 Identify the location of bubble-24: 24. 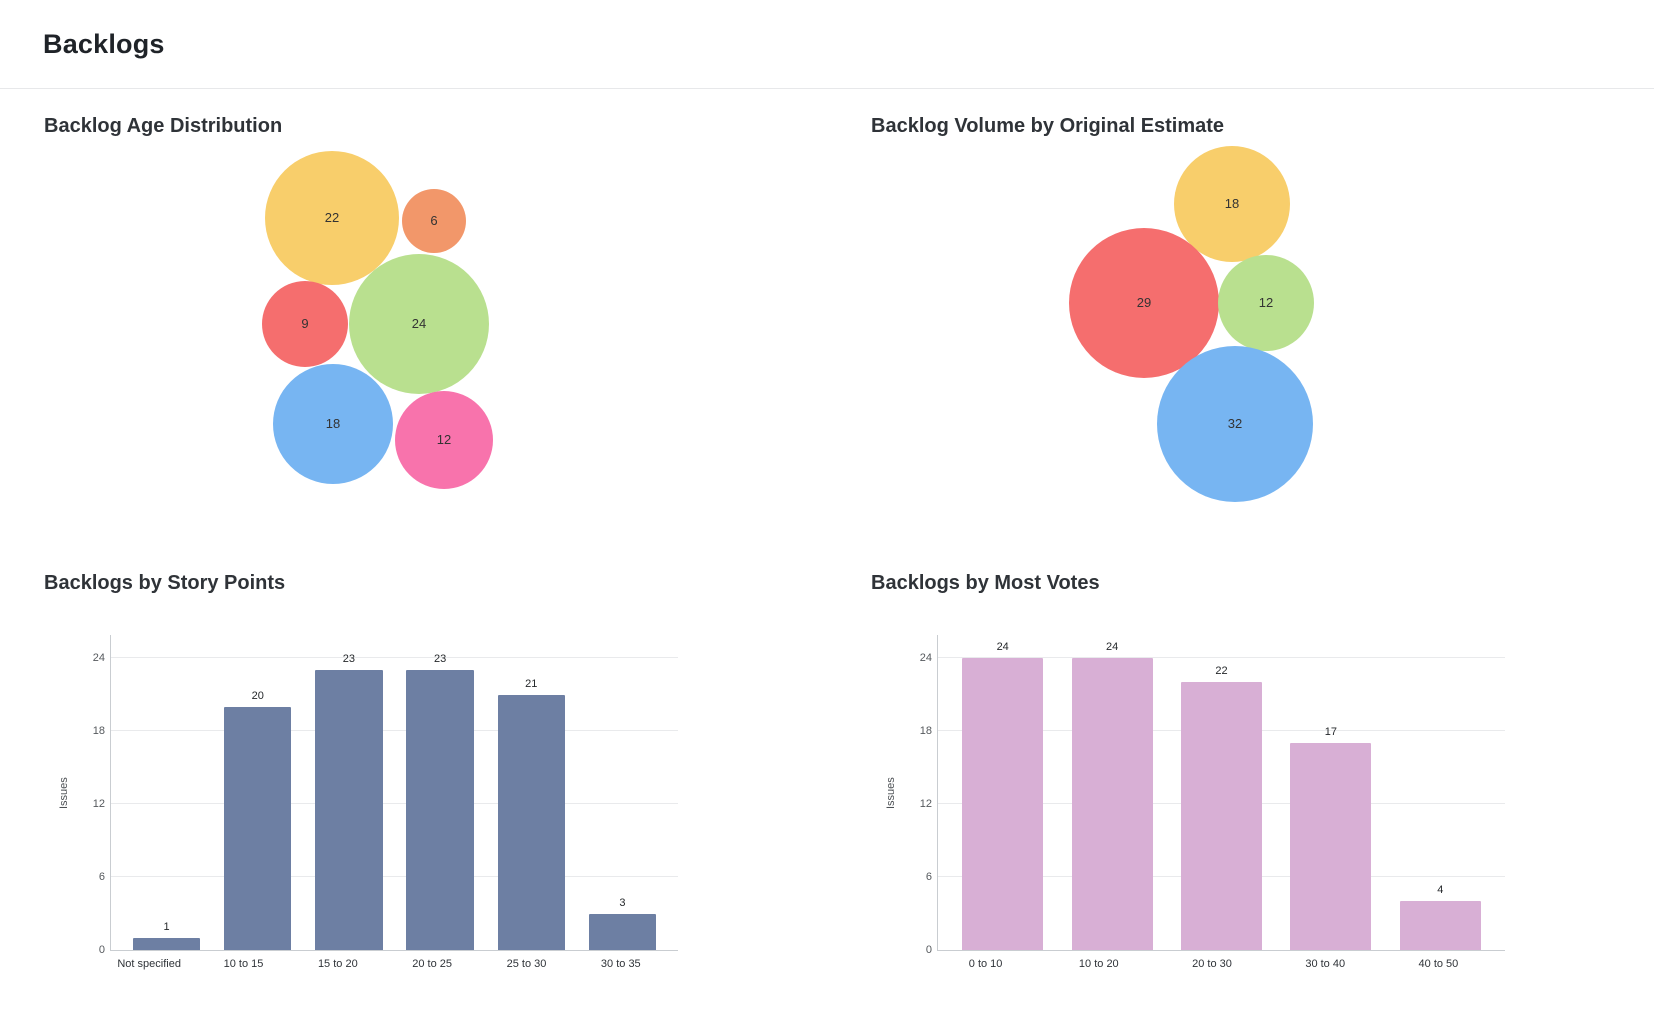
(419, 324).